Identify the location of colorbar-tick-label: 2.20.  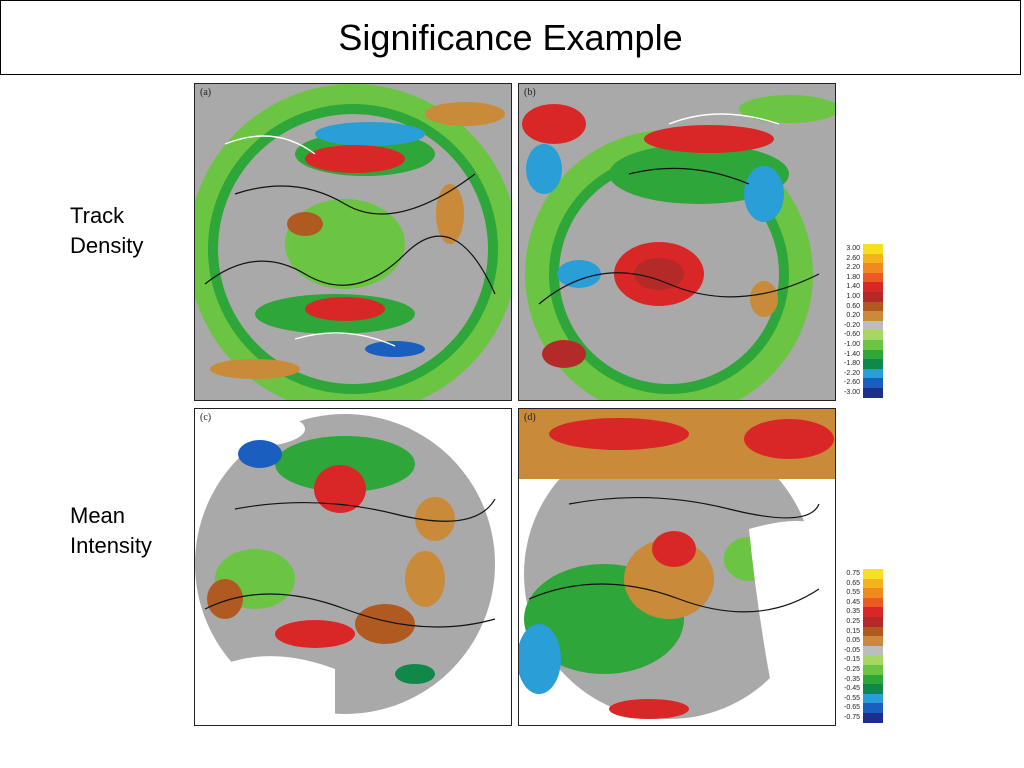
(853, 268).